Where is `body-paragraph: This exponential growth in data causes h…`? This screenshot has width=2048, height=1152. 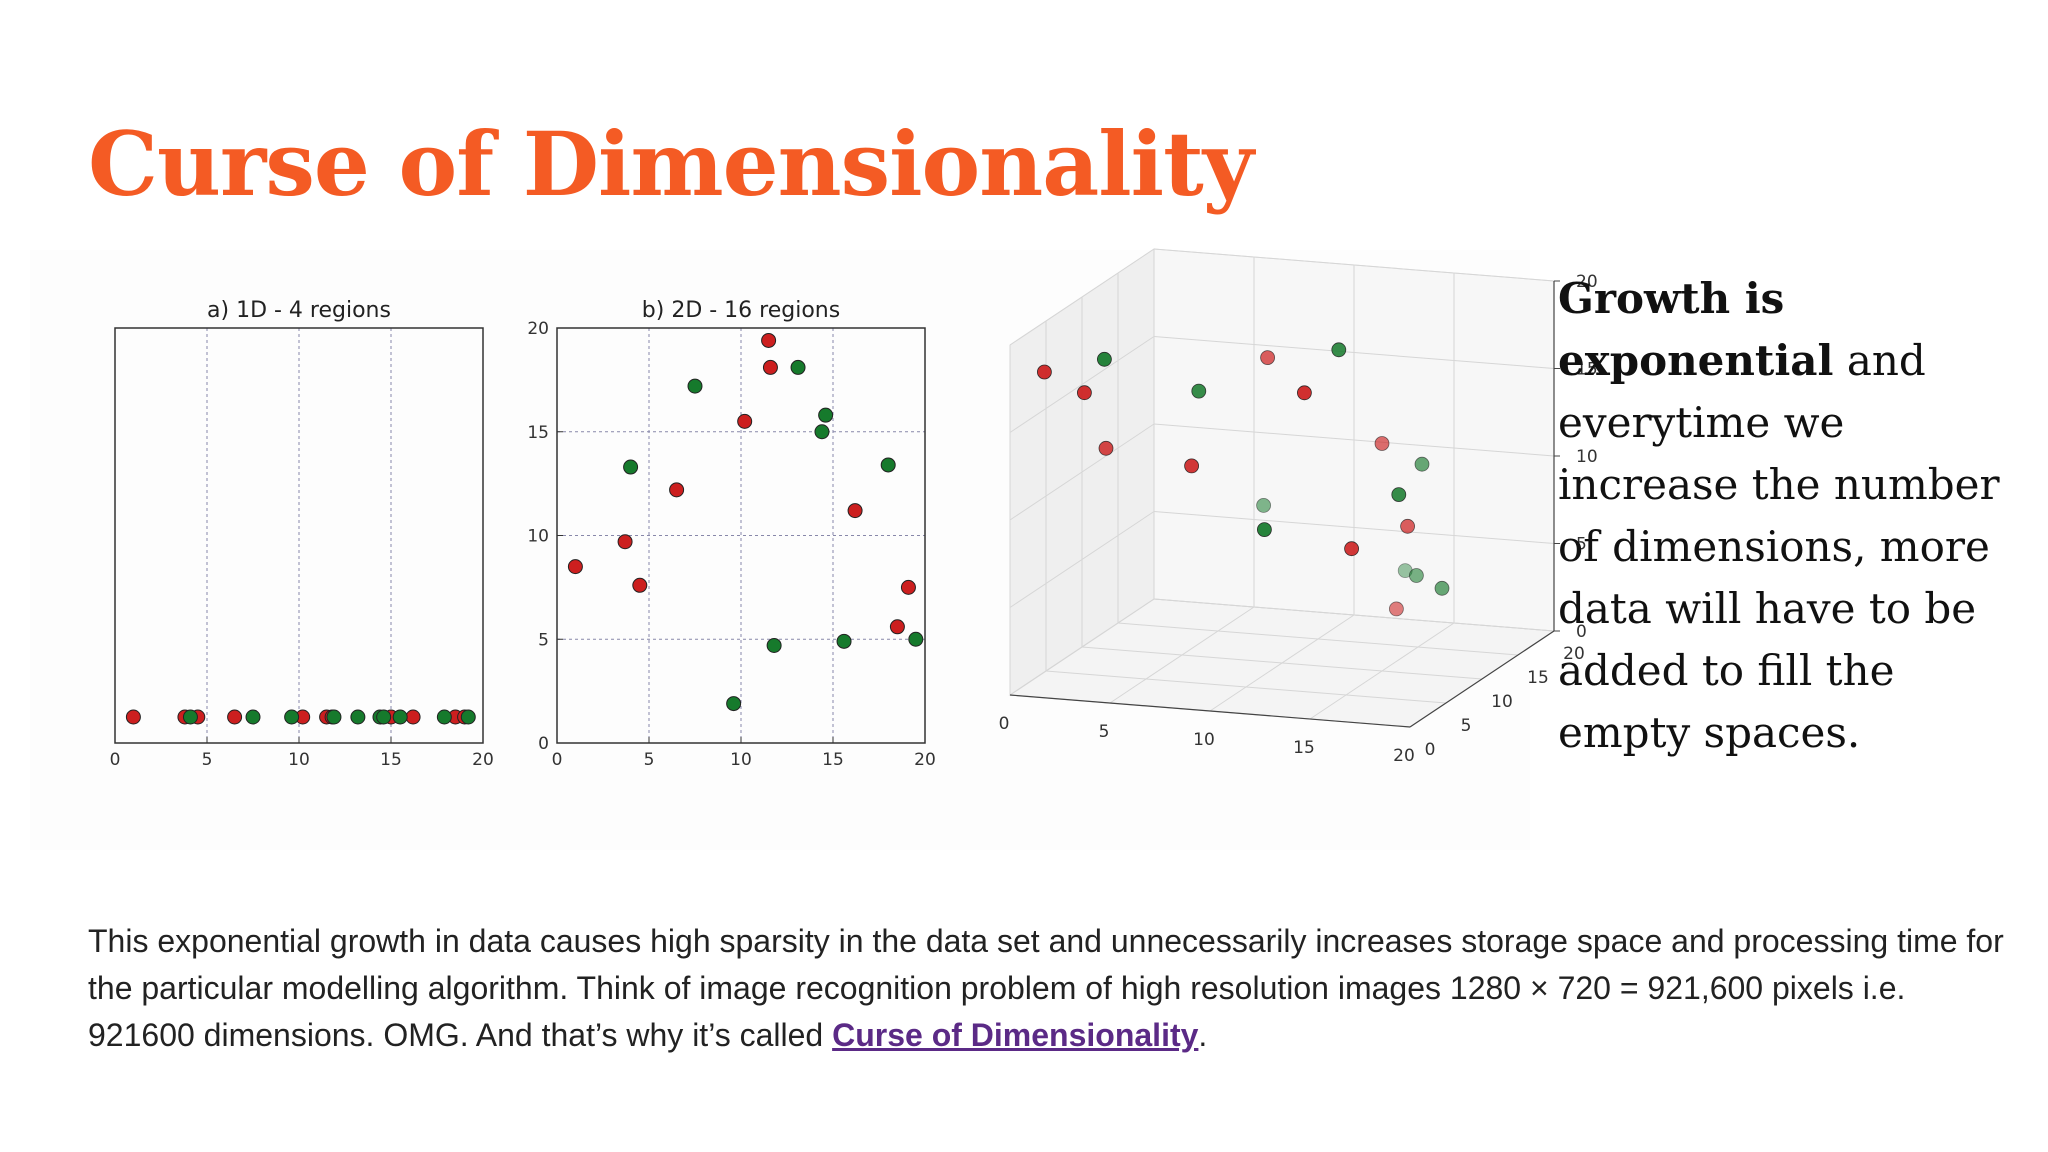
body-paragraph: This exponential growth in data causes h… is located at coordinates (1048, 988).